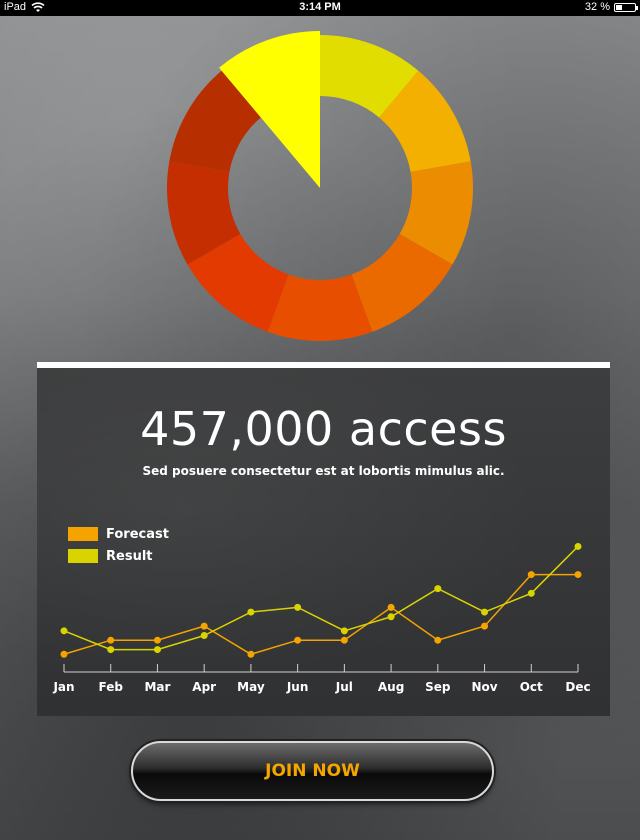  I want to click on legend-swatch-forecast, so click(83, 534).